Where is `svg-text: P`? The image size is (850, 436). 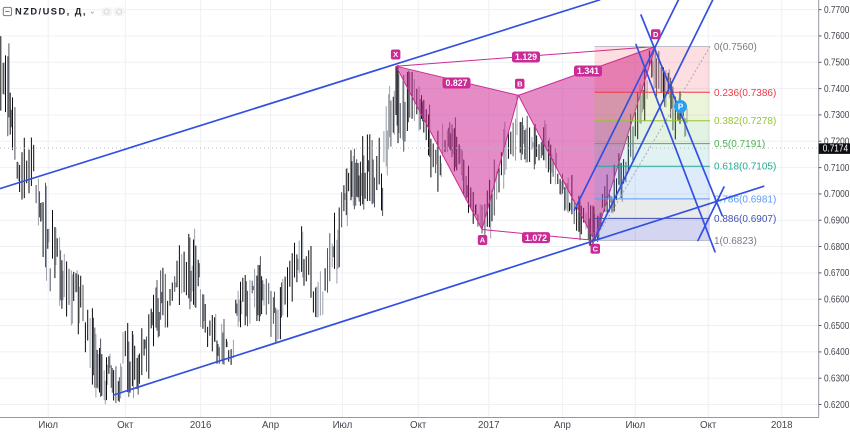 svg-text: P is located at coordinates (681, 106).